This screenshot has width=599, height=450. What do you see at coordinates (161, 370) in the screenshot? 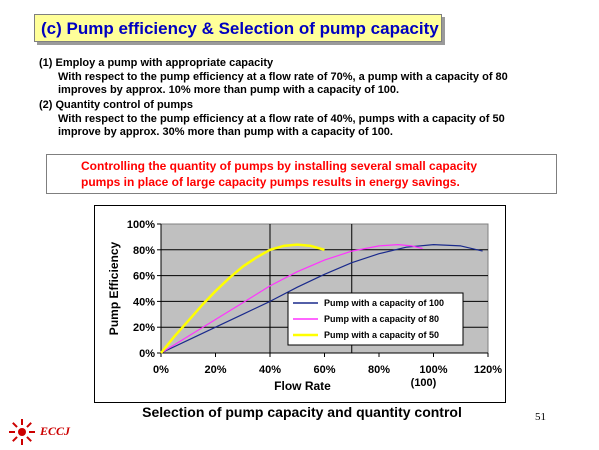
I see `x-tick-label: 0%` at bounding box center [161, 370].